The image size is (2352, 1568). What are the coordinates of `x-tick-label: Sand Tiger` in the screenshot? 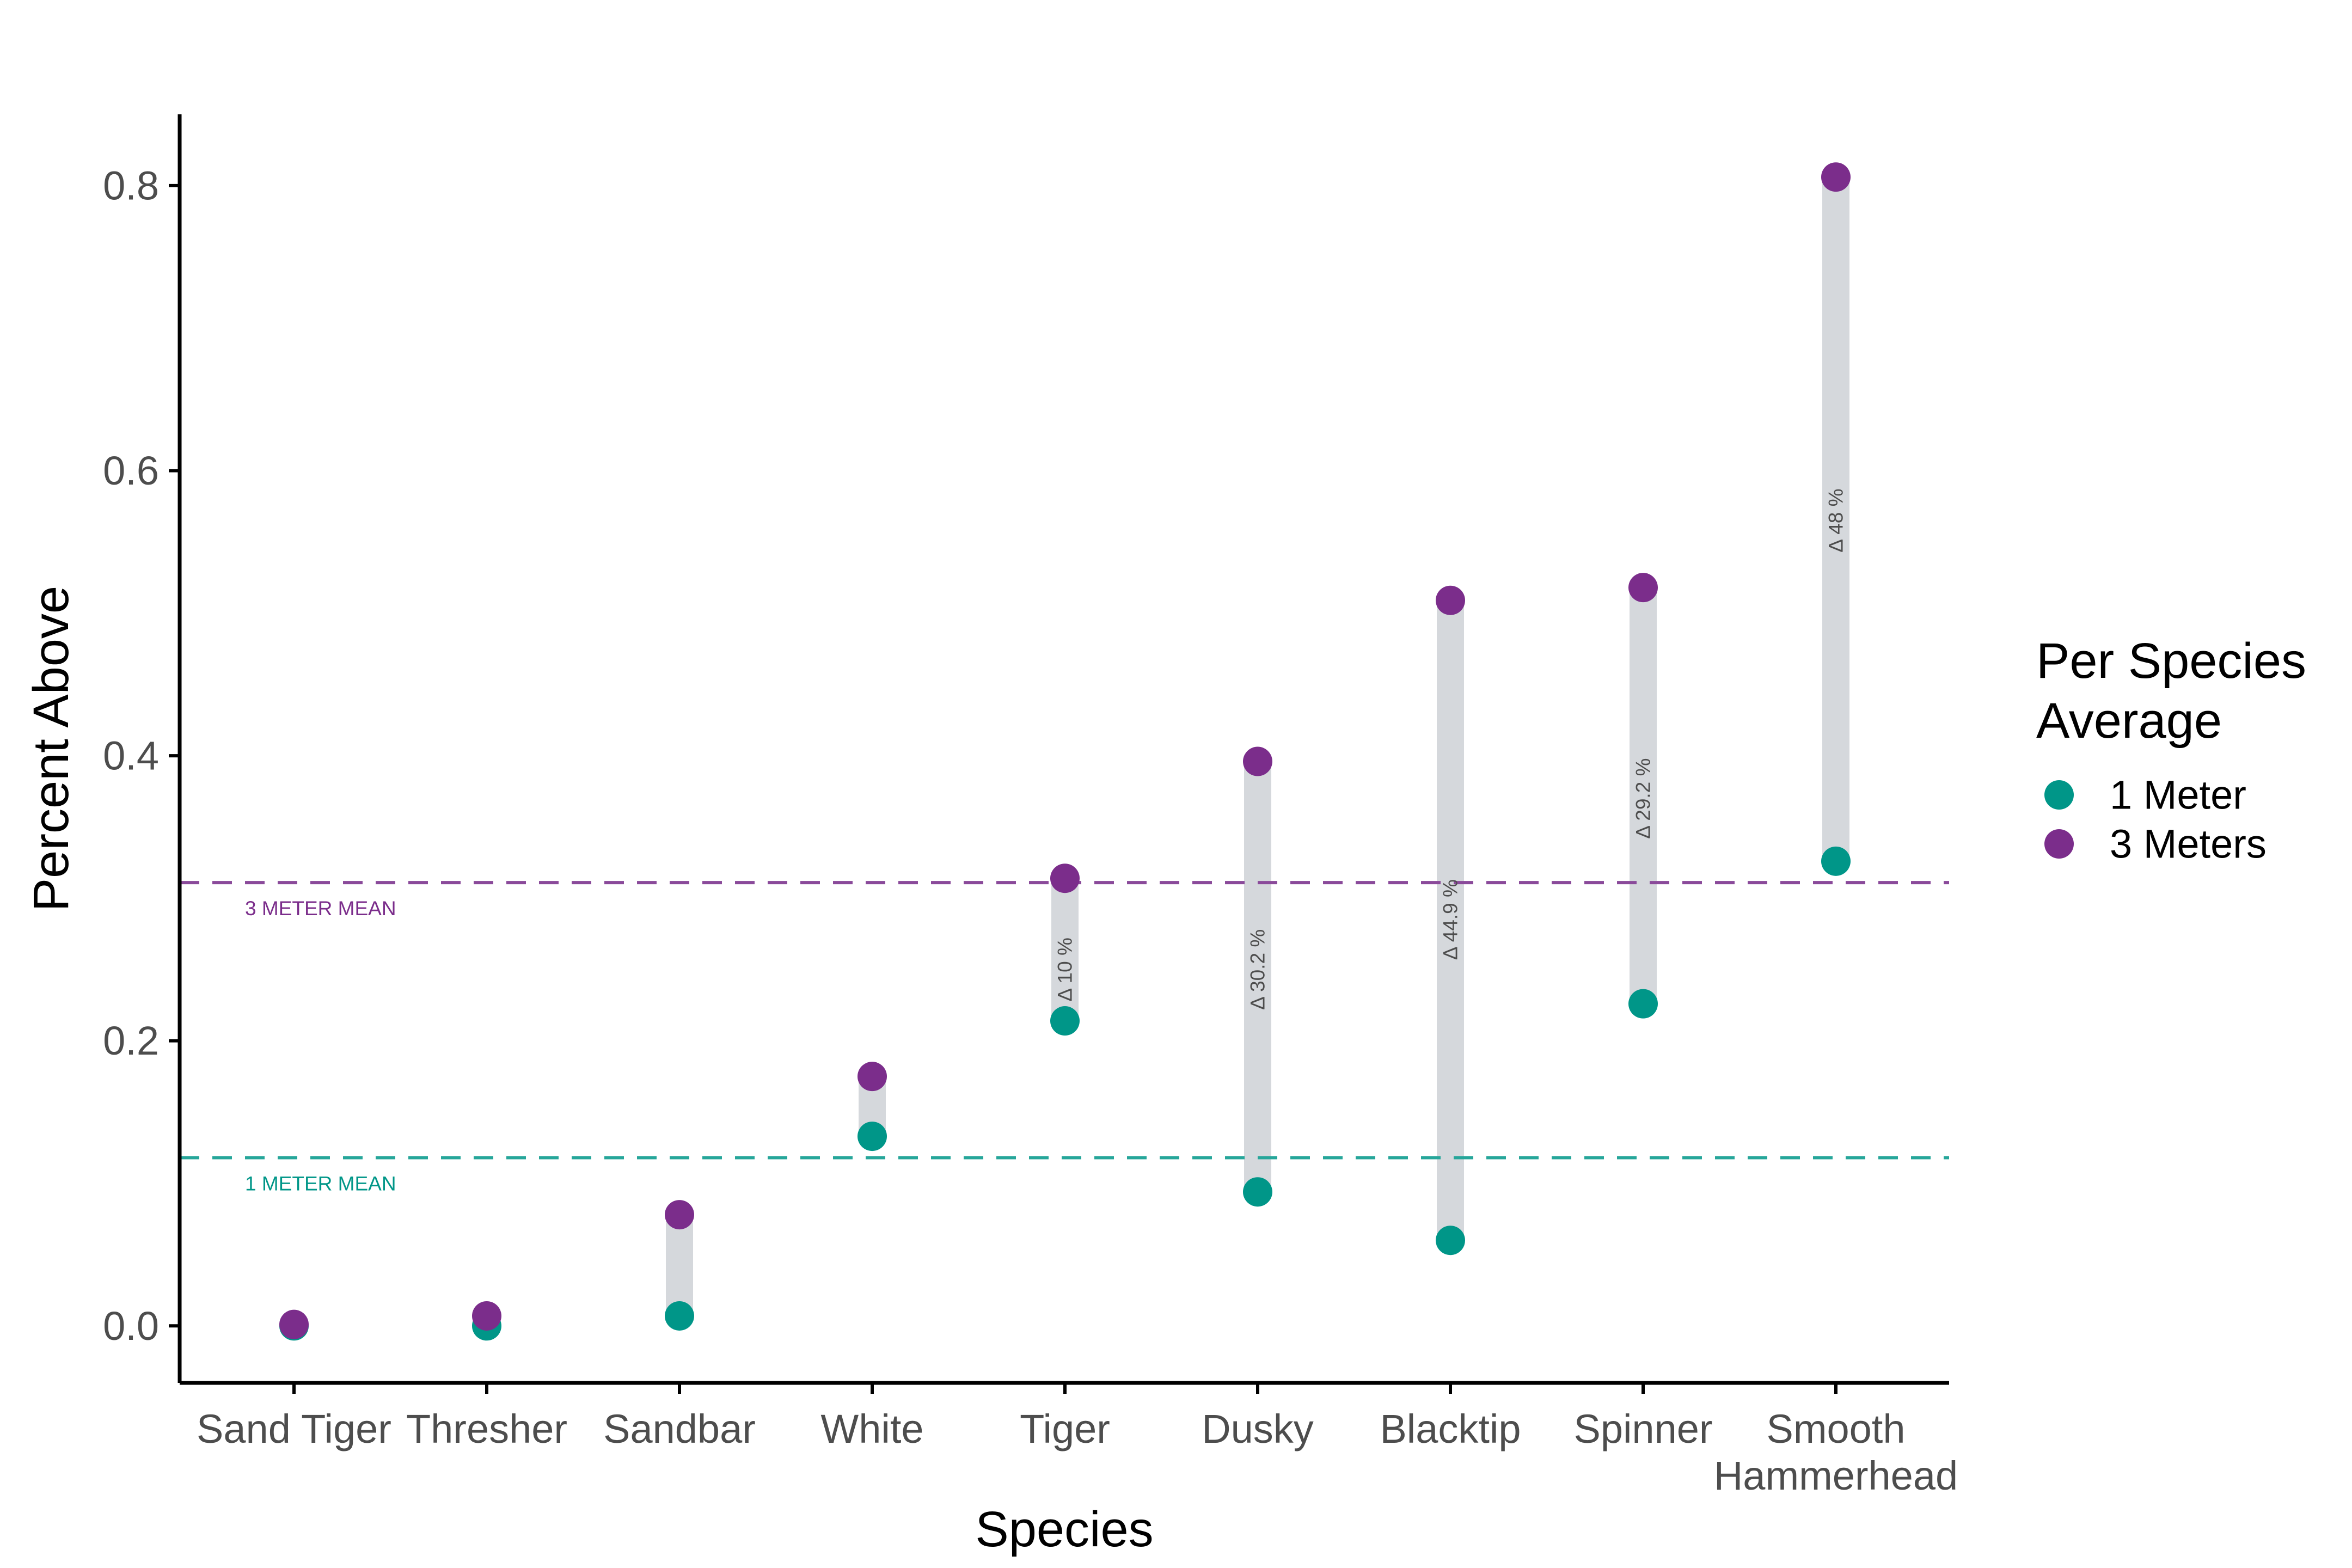 It's located at (294, 1428).